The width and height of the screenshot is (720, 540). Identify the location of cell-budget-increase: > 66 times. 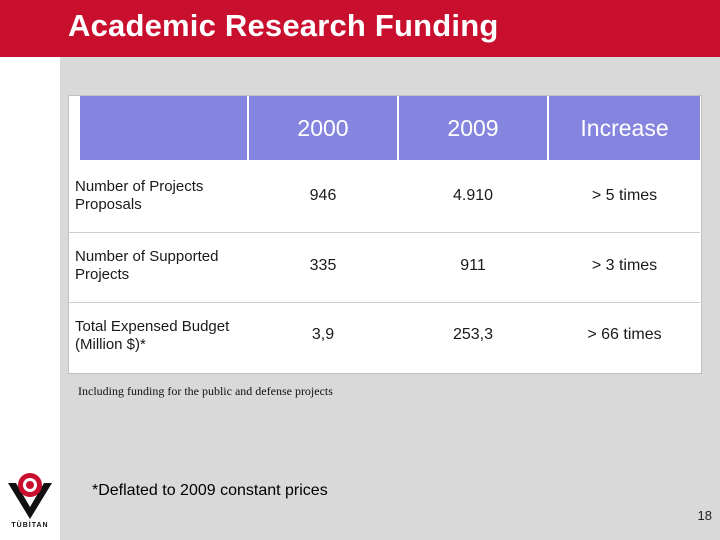
(624, 334).